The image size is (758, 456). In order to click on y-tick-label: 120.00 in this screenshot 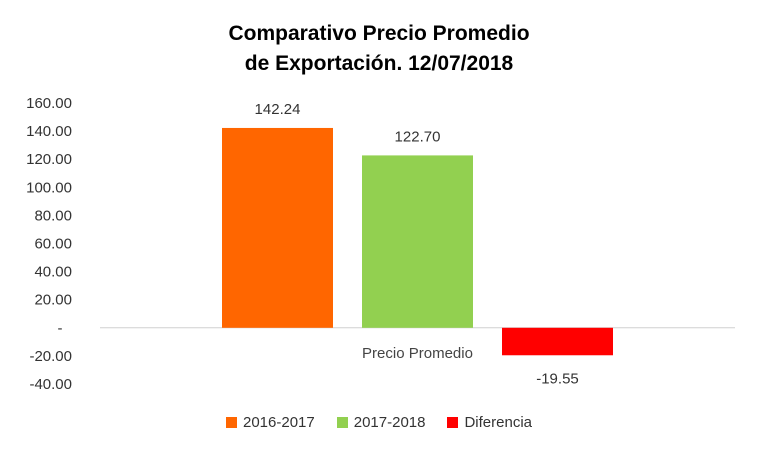, I will do `click(49, 159)`.